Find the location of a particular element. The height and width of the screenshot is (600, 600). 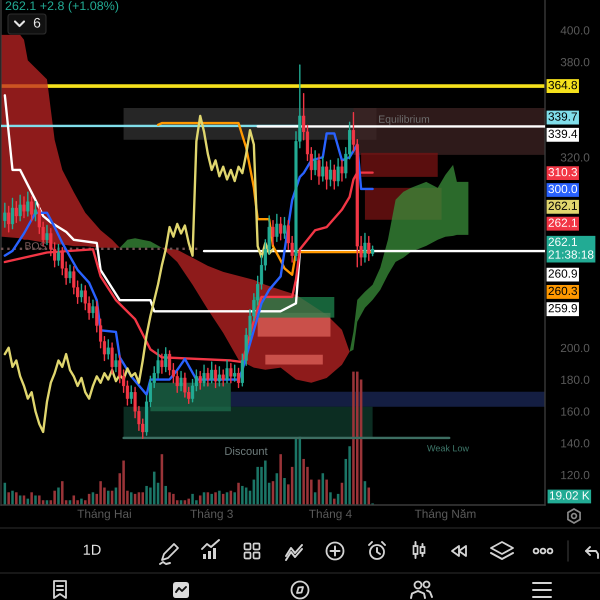

y-tick-label: 180.0 is located at coordinates (575, 380).